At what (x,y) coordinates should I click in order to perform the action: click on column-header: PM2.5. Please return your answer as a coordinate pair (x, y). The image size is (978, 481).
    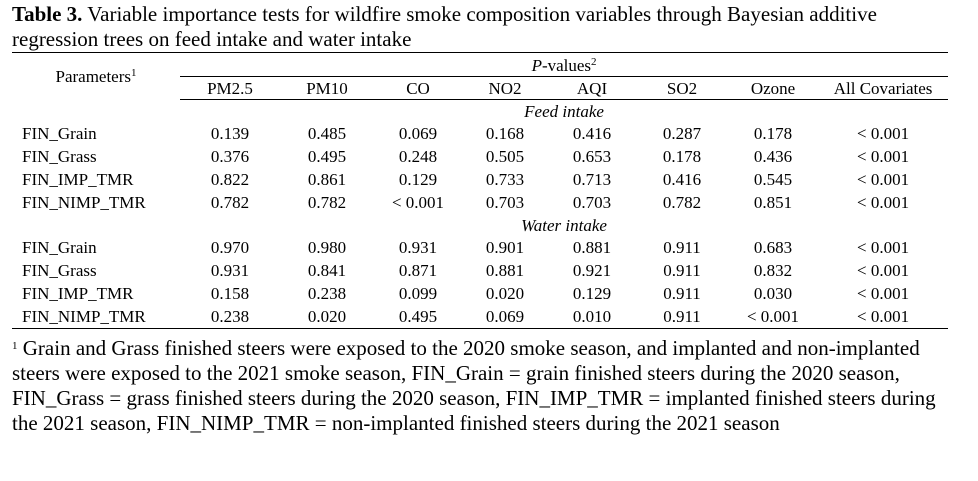
    Looking at the image, I should click on (230, 88).